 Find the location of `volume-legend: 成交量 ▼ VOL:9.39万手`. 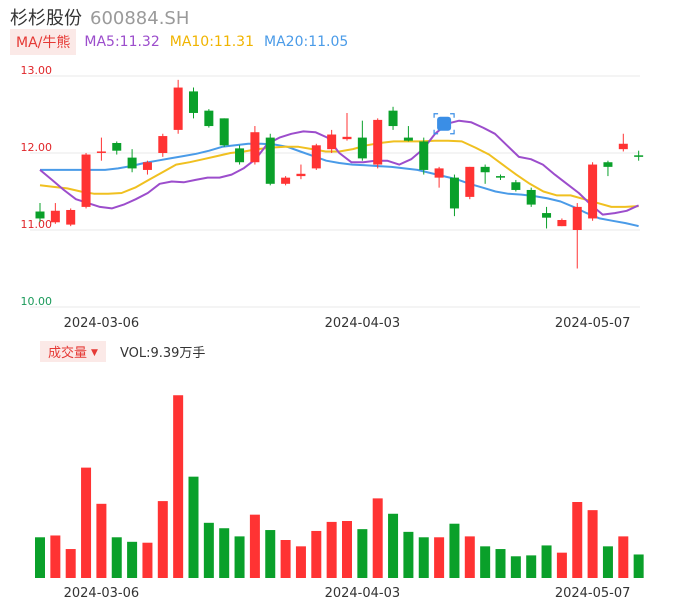

volume-legend: 成交量 ▼ VOL:9.39万手 is located at coordinates (123, 351).